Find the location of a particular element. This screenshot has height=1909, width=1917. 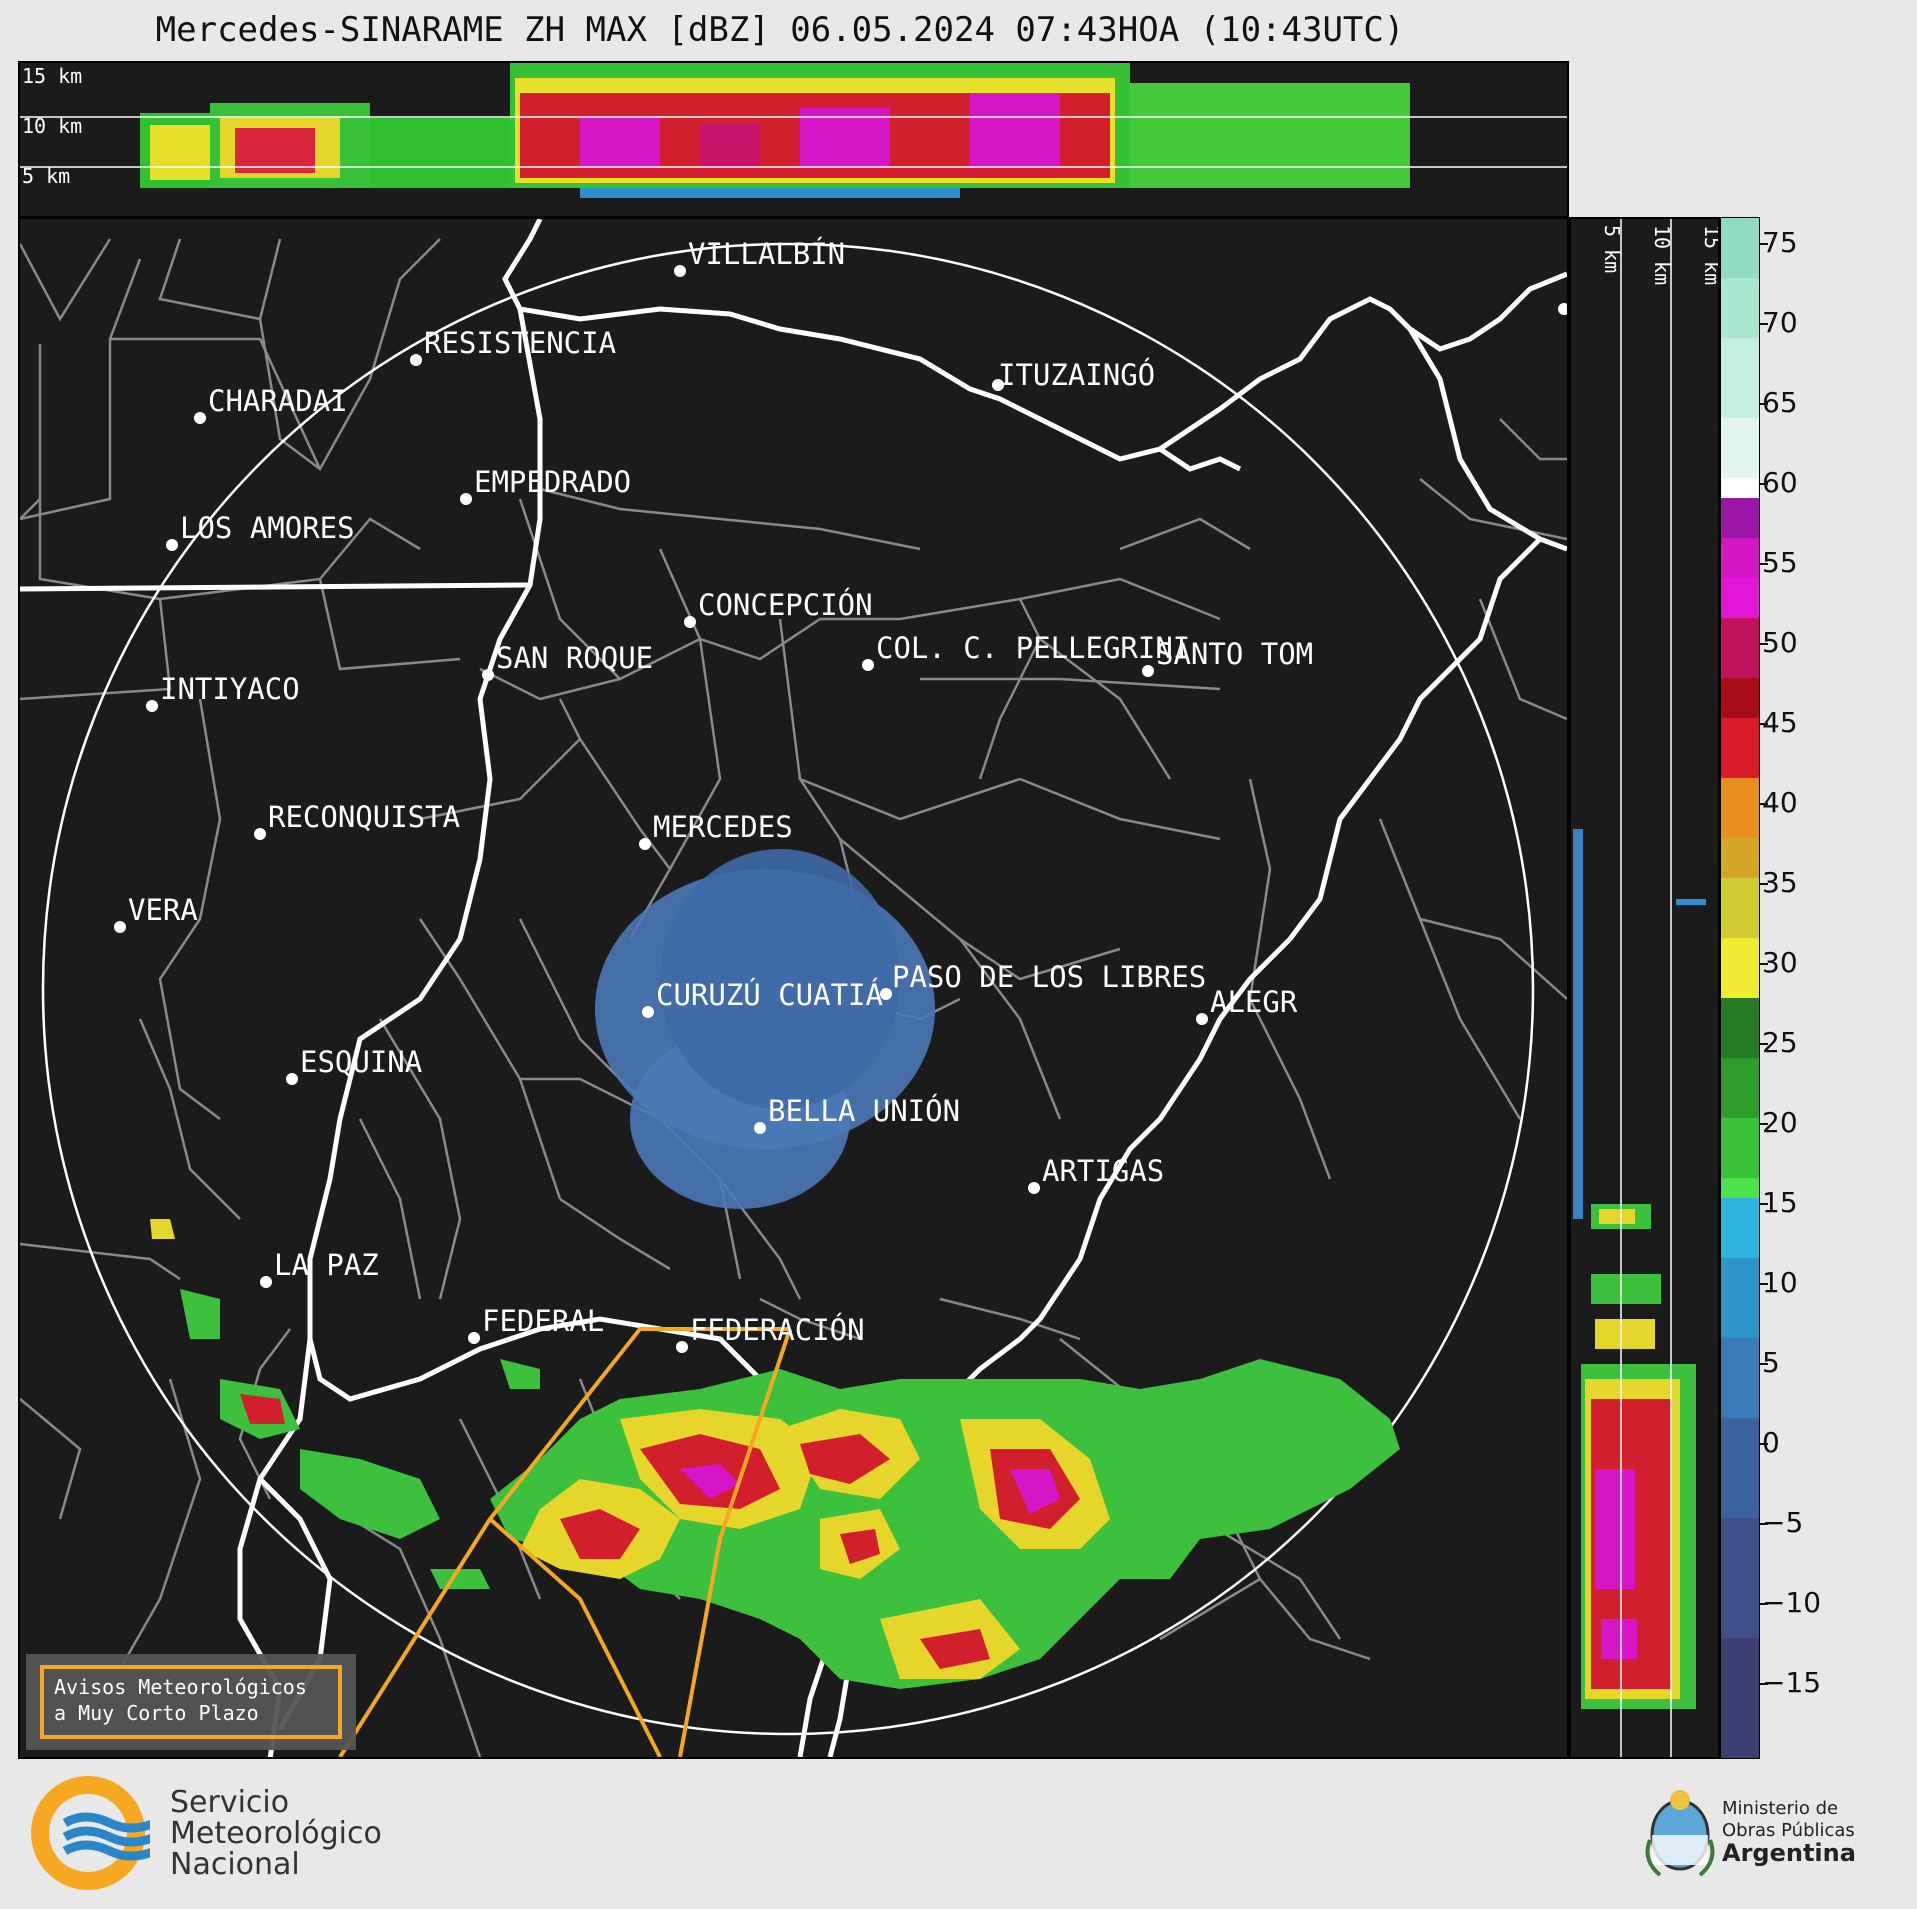

label-reconquista: RECONQUISTA is located at coordinates (364, 817).